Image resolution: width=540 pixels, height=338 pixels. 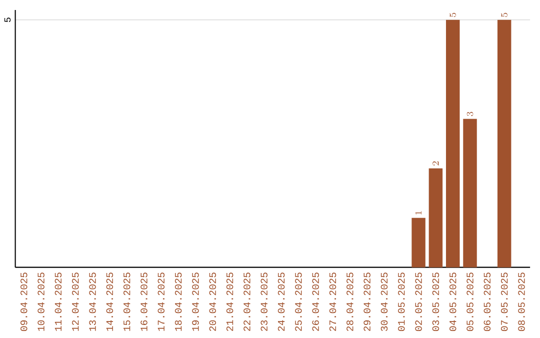 What do you see at coordinates (418, 302) in the screenshot?
I see `x-tick-label: 02.05.2025` at bounding box center [418, 302].